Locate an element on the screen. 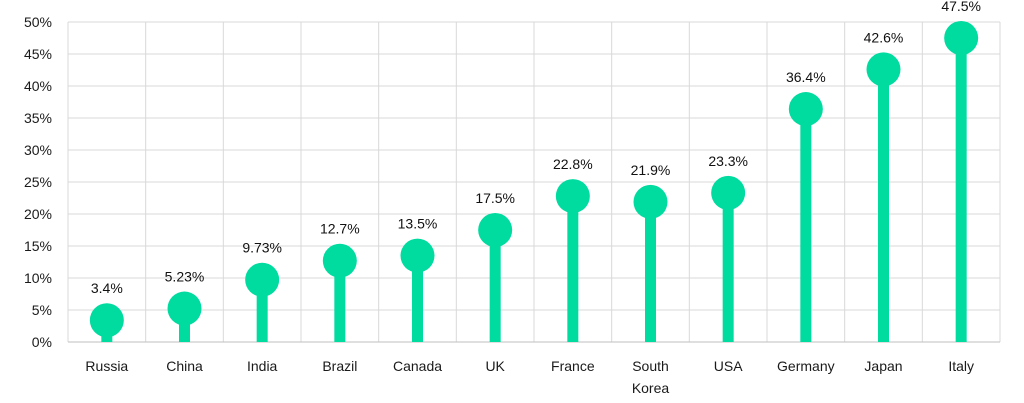 The height and width of the screenshot is (403, 1024). y-tick-label: 50% is located at coordinates (38, 22).